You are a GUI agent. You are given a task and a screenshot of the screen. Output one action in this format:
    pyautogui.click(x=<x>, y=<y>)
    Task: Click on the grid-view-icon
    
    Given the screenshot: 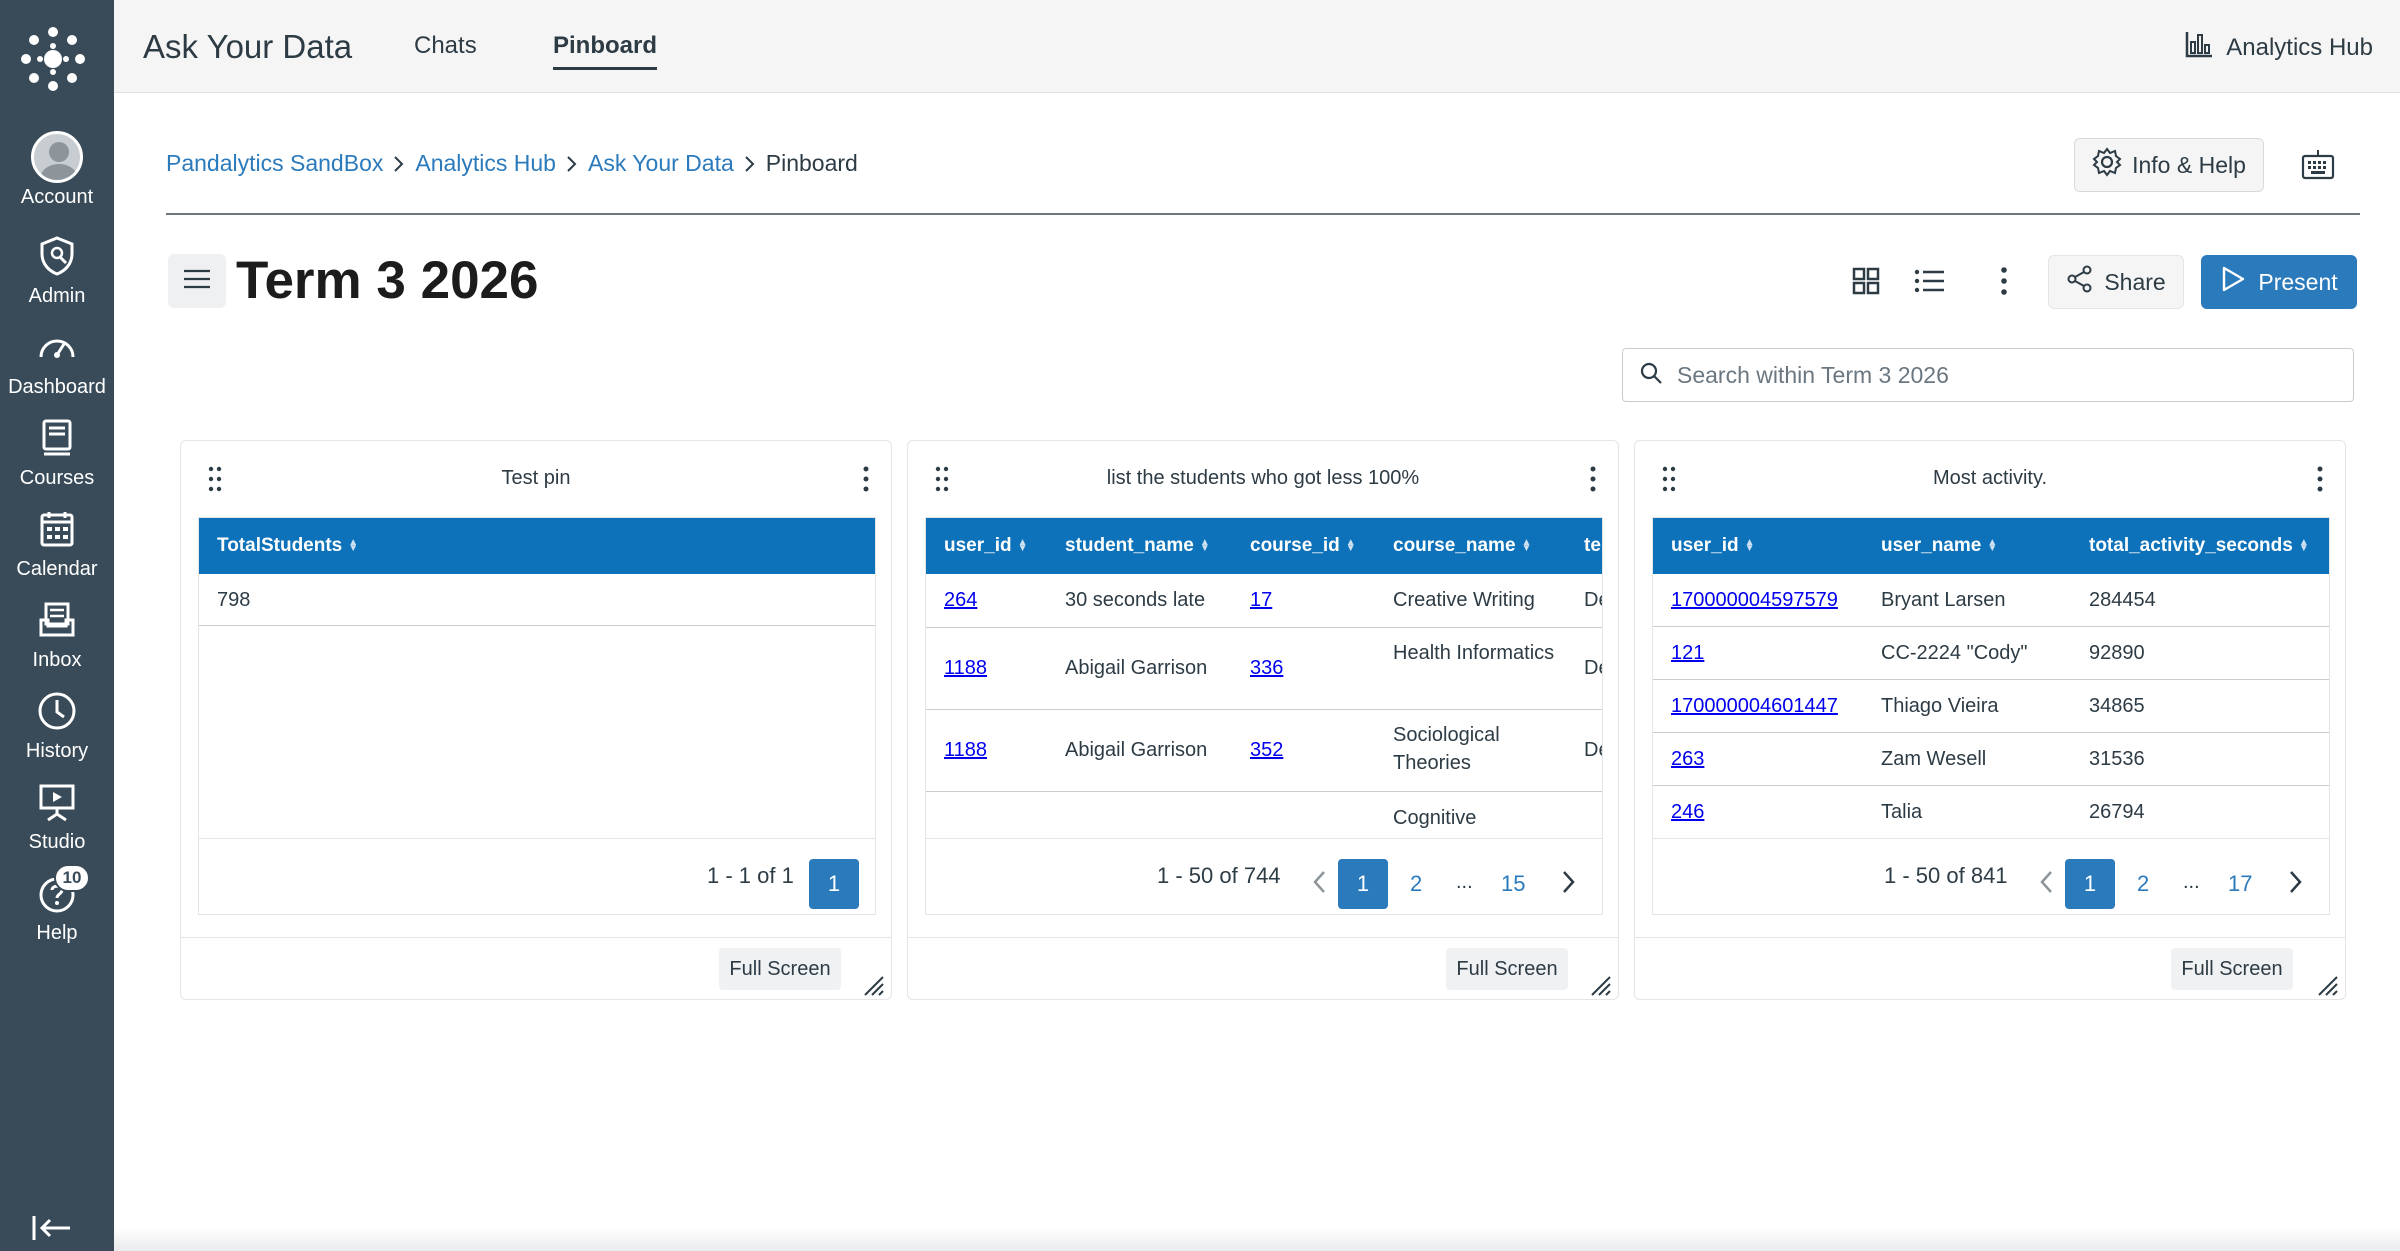 What is the action you would take?
    pyautogui.click(x=1866, y=281)
    